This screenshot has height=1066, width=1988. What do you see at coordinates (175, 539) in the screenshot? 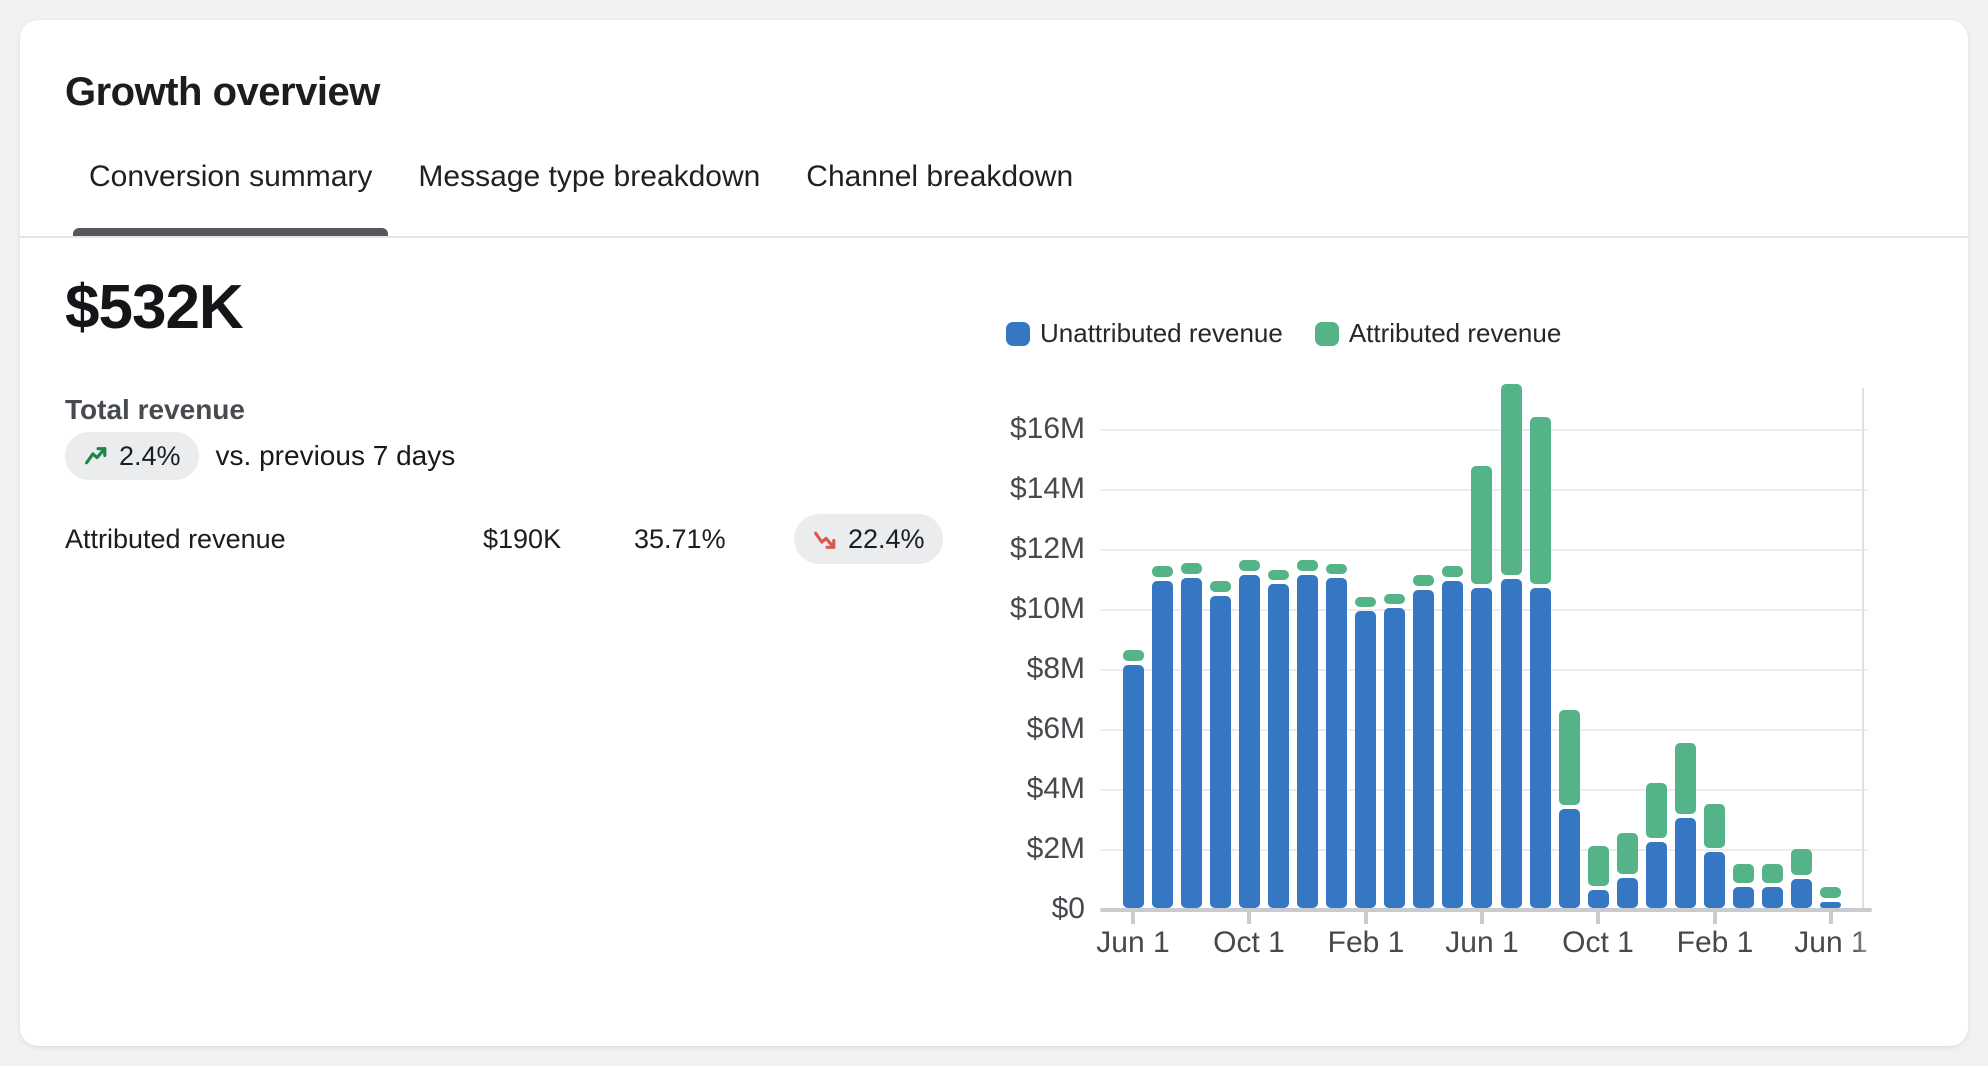
I see `attributed-revenue-label: Attributed revenue` at bounding box center [175, 539].